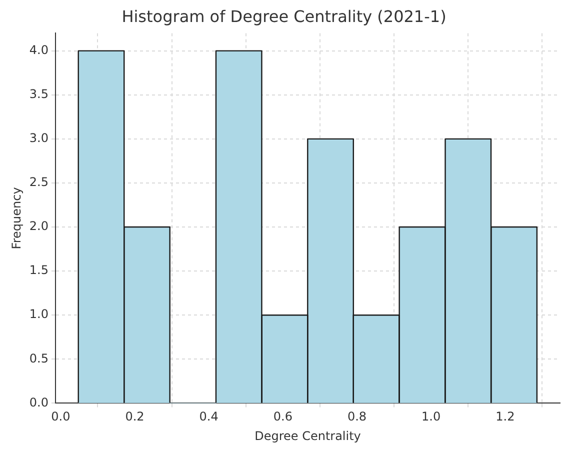  I want to click on x-tick-label: 1.0, so click(431, 417).